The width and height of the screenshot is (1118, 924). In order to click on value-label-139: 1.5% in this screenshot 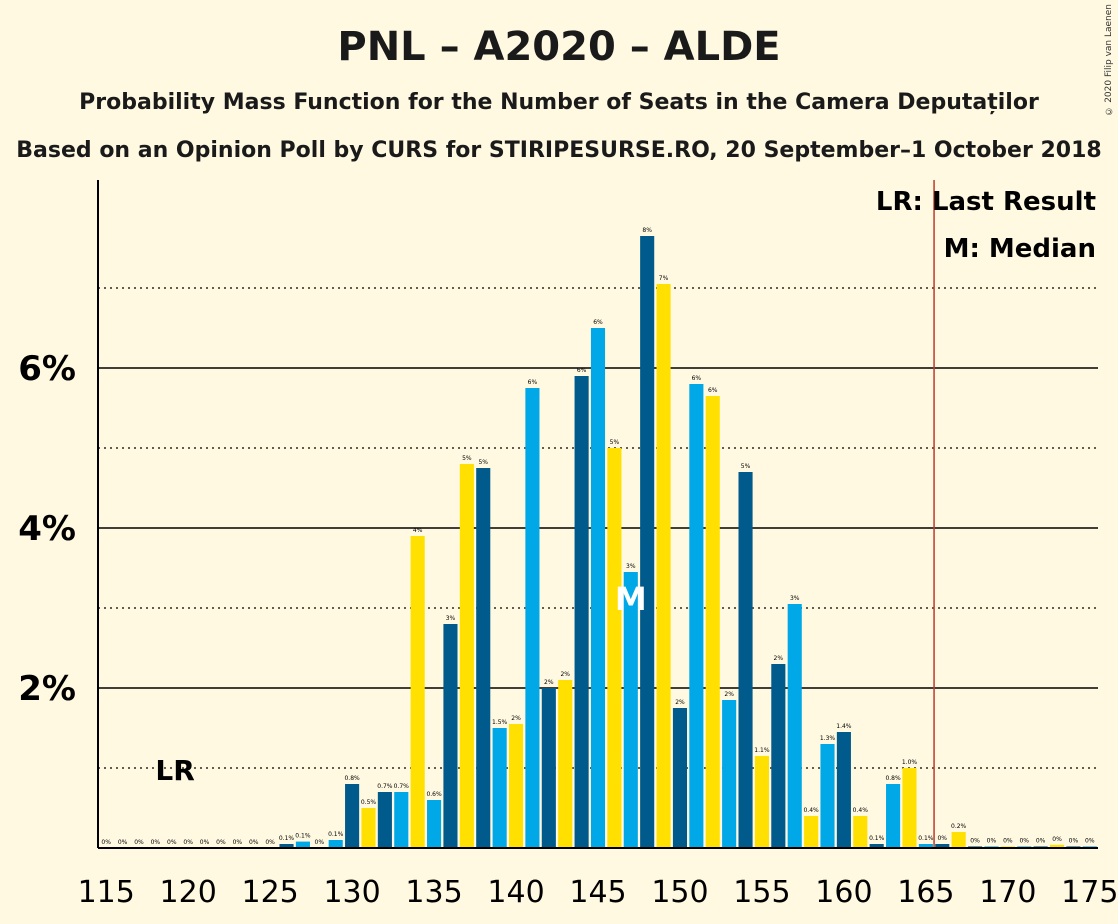, I will do `click(500, 722)`.